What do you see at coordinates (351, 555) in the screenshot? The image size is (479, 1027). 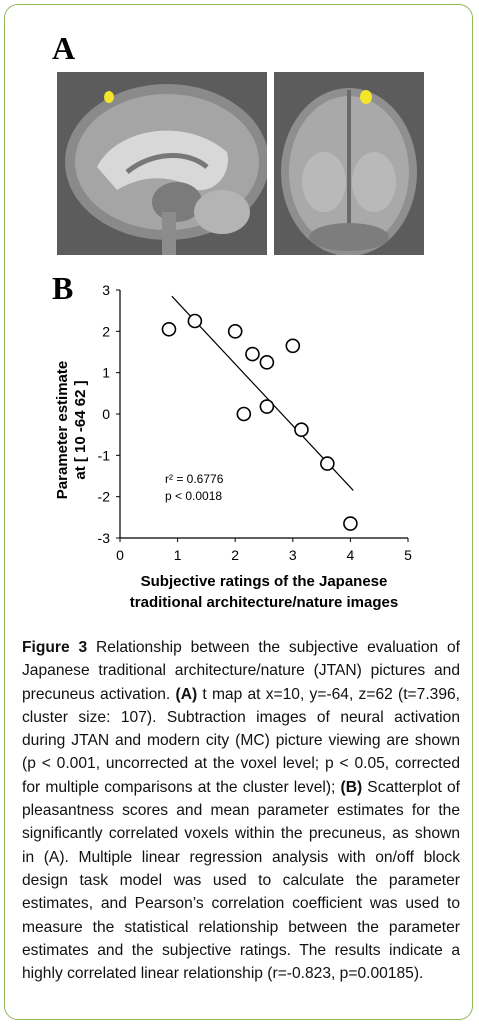 I see `x-tick-label: 4` at bounding box center [351, 555].